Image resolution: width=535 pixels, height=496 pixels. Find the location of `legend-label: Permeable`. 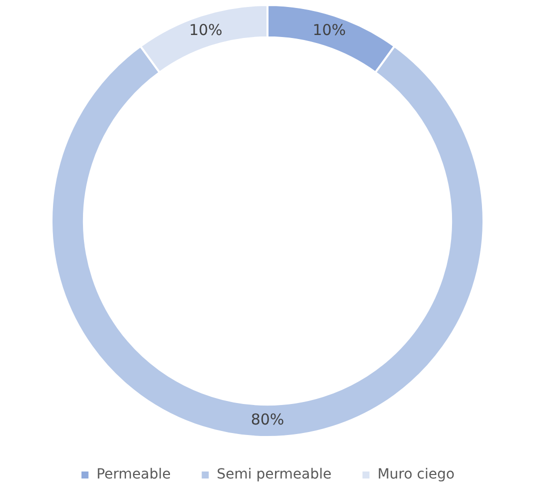

legend-label: Permeable is located at coordinates (133, 474).